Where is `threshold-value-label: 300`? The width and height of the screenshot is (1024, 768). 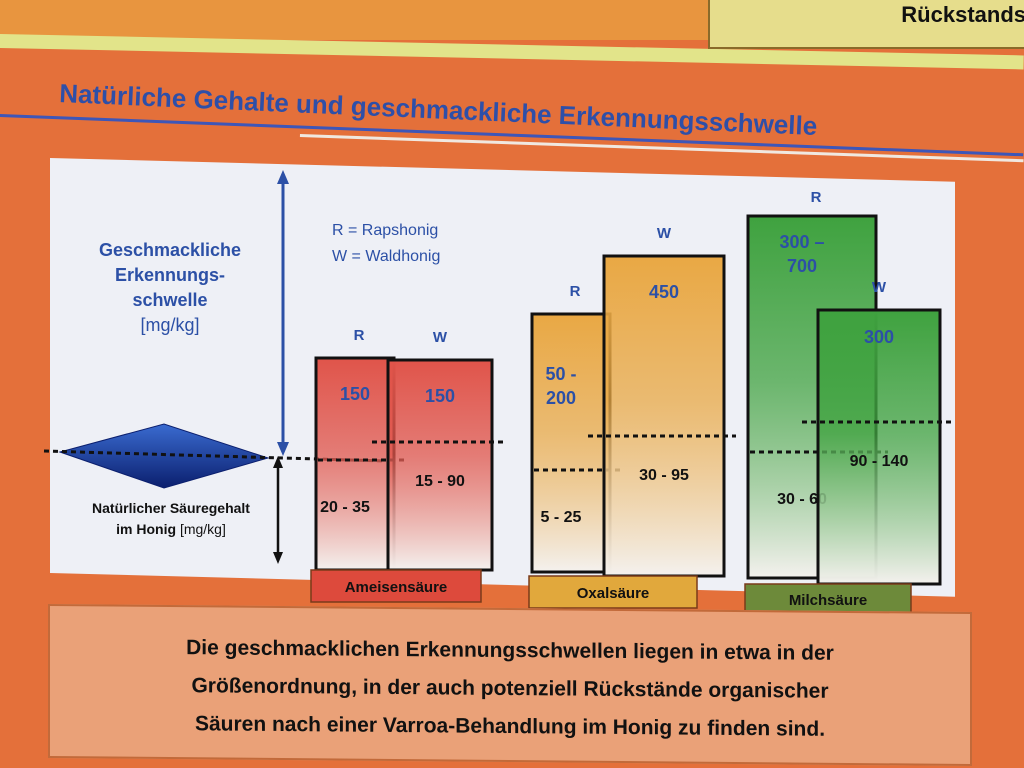
threshold-value-label: 300 is located at coordinates (879, 337).